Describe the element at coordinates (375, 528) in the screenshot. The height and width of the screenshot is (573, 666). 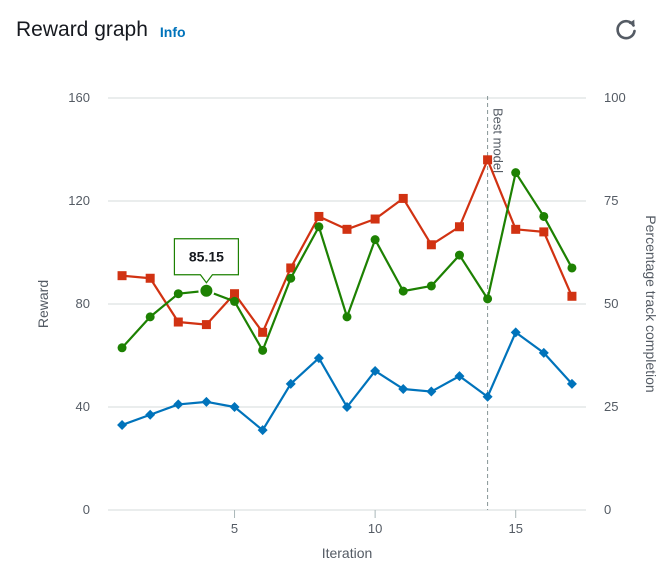
I see `x-tick-label: 10` at that location.